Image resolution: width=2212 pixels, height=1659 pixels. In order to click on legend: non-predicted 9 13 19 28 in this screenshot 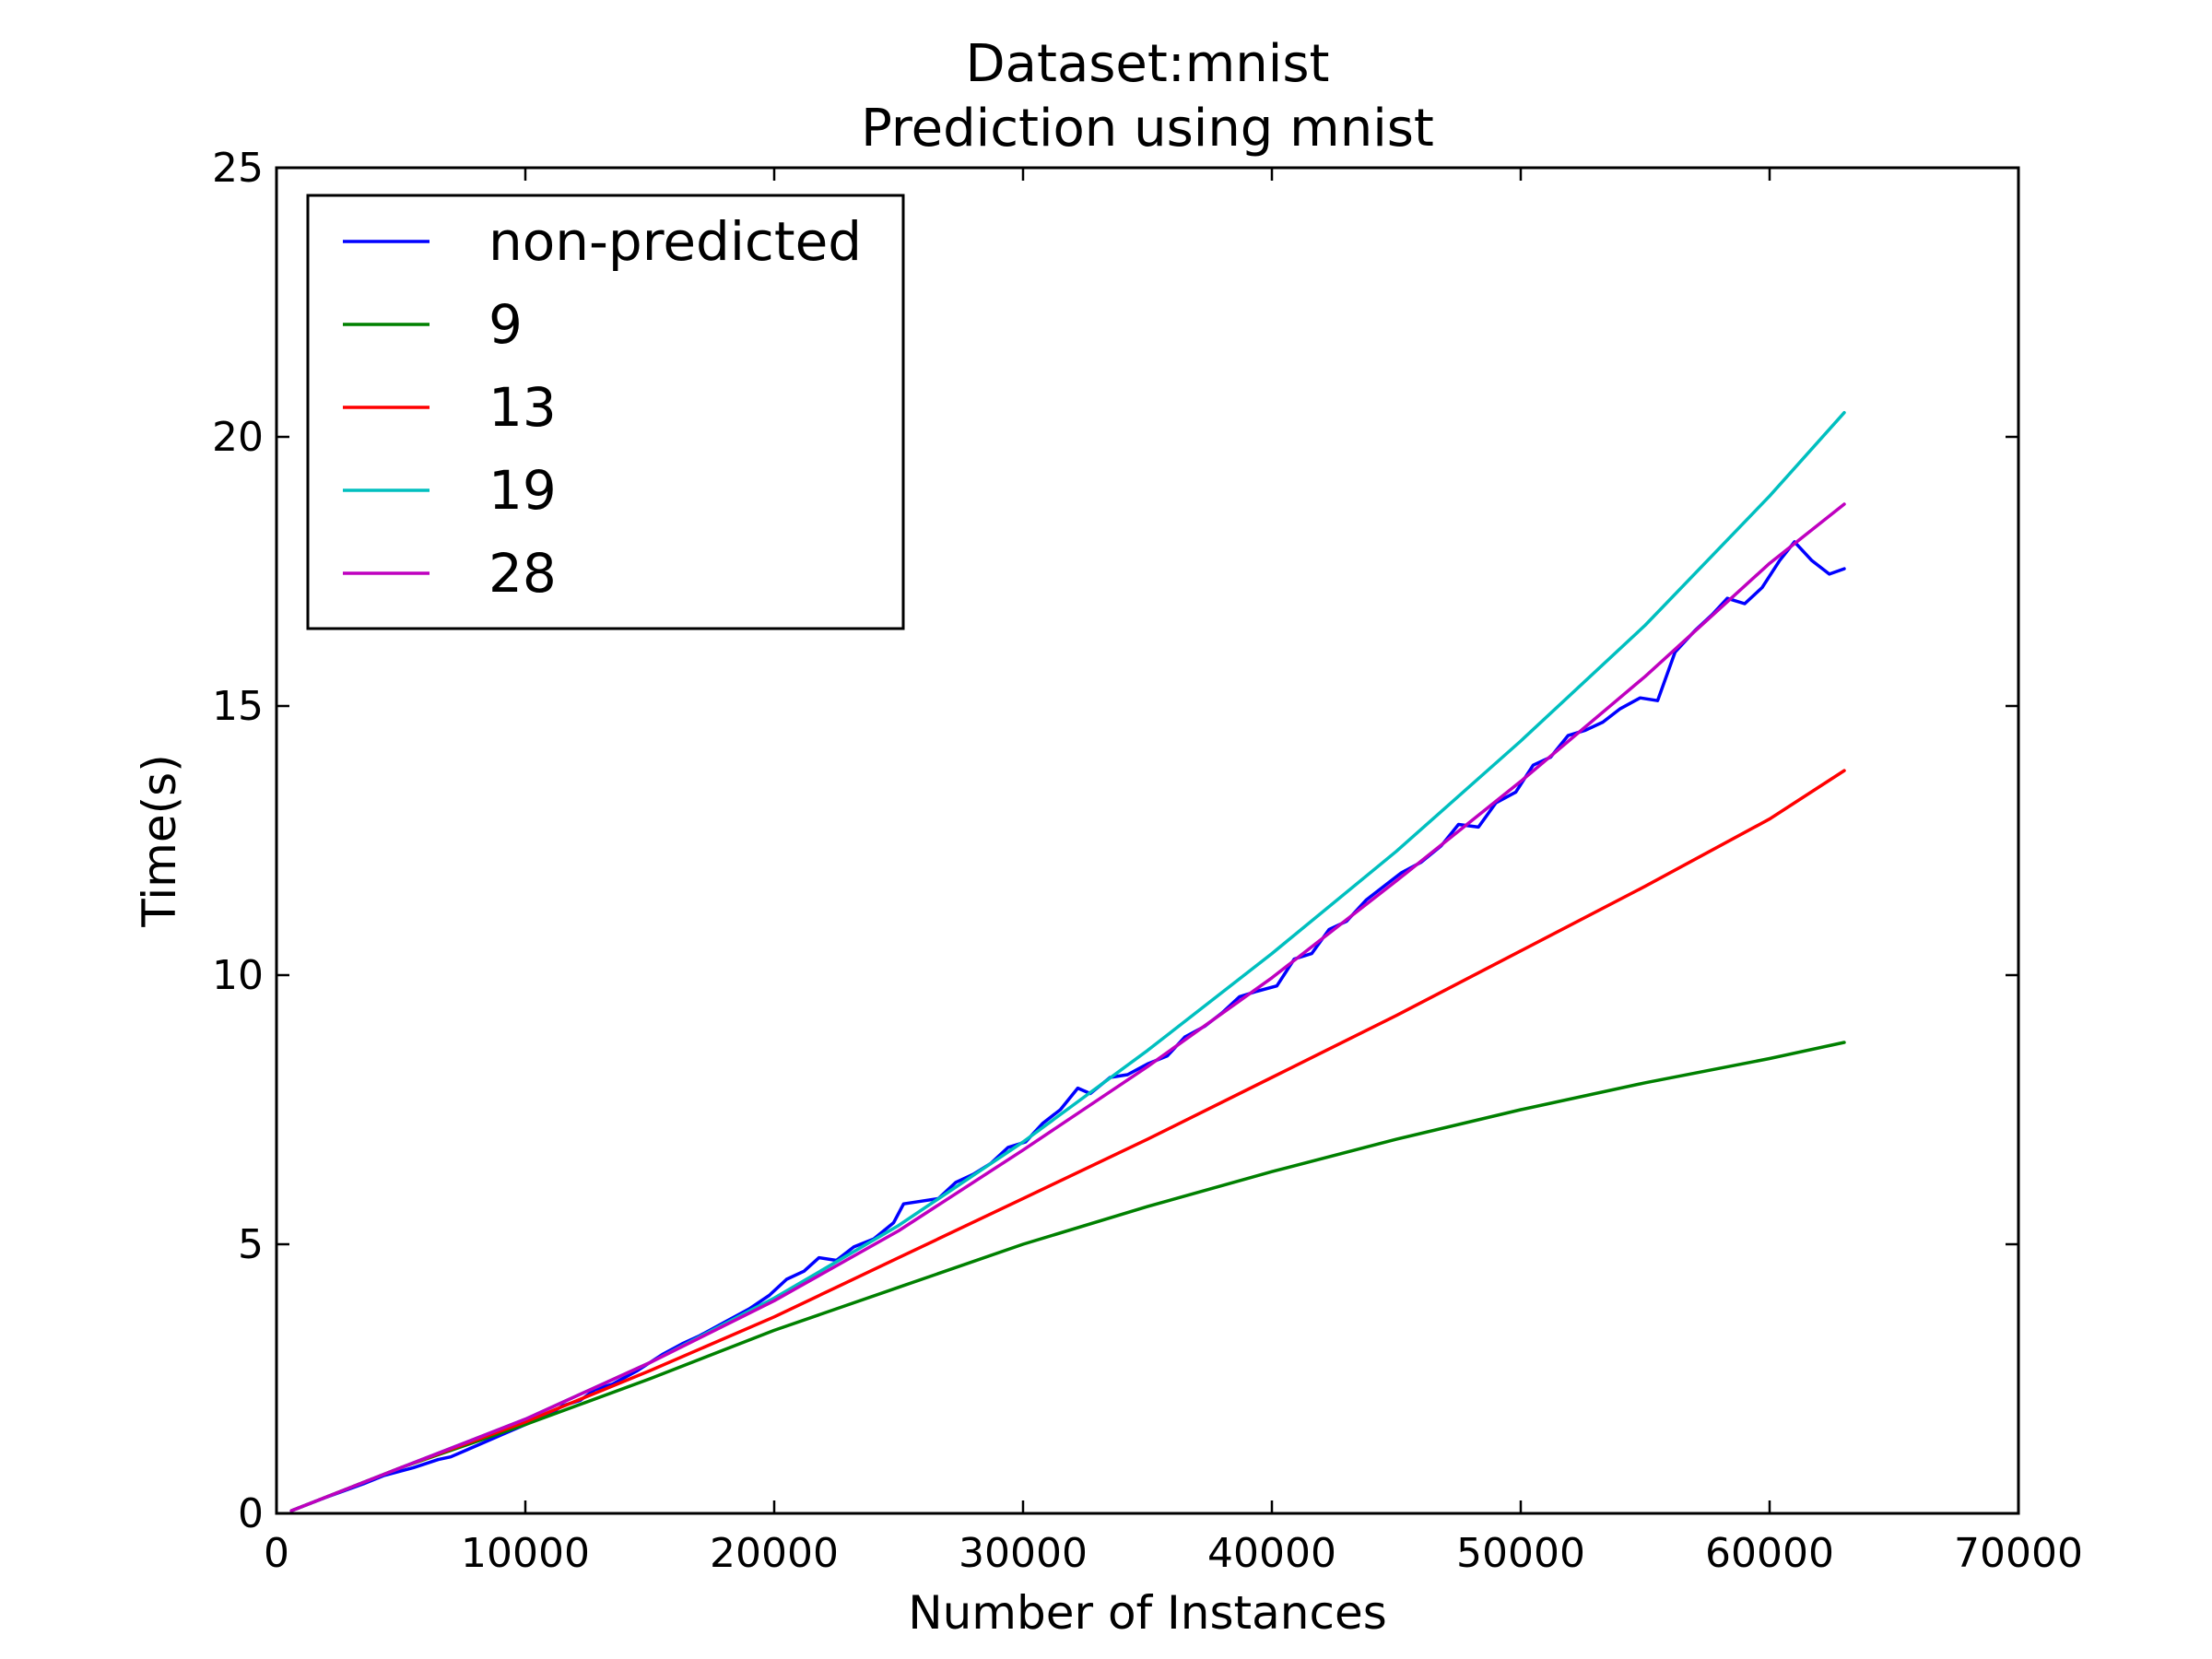, I will do `click(605, 412)`.